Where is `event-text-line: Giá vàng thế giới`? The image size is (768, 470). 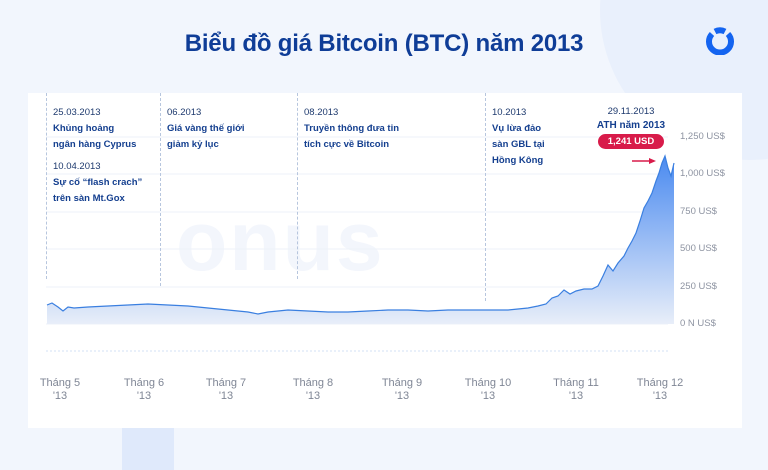 event-text-line: Giá vàng thế giới is located at coordinates (206, 128).